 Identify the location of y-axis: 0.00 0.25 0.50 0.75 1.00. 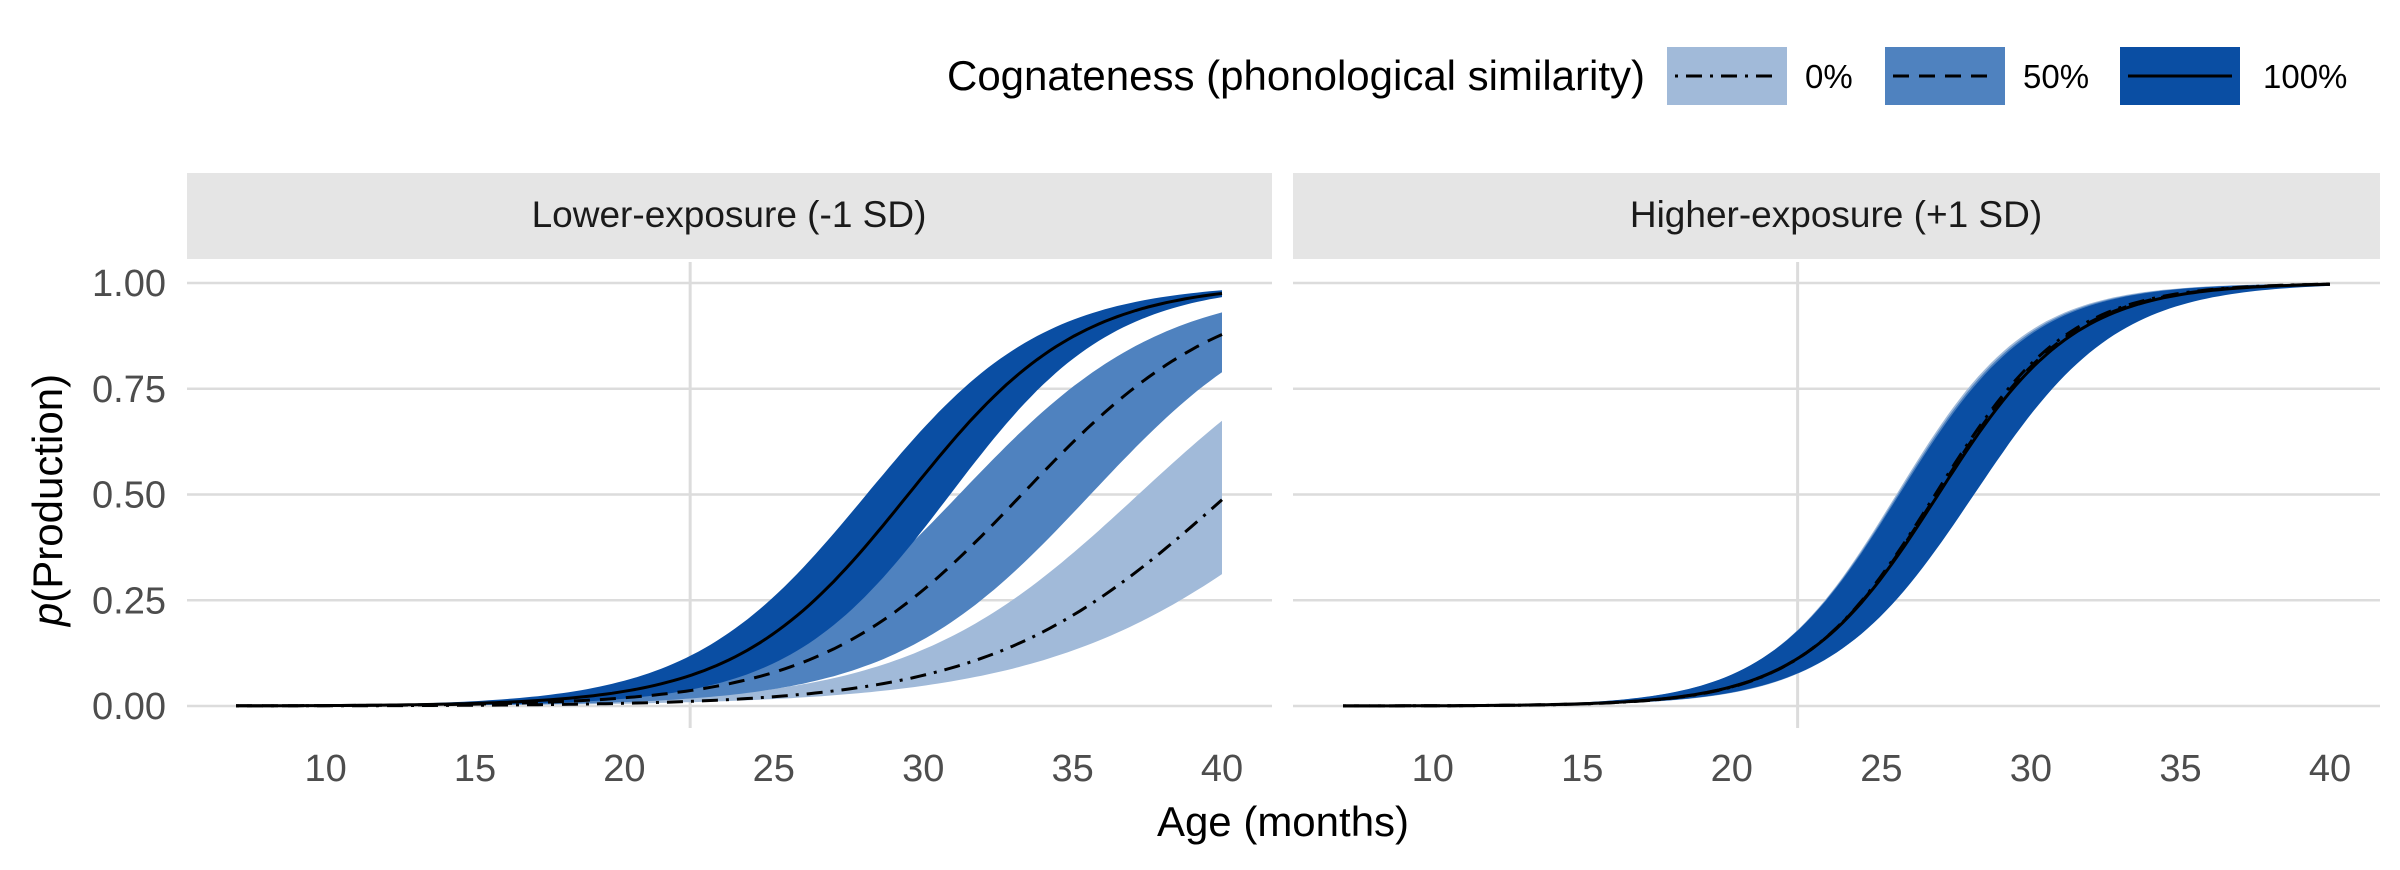
(129, 495).